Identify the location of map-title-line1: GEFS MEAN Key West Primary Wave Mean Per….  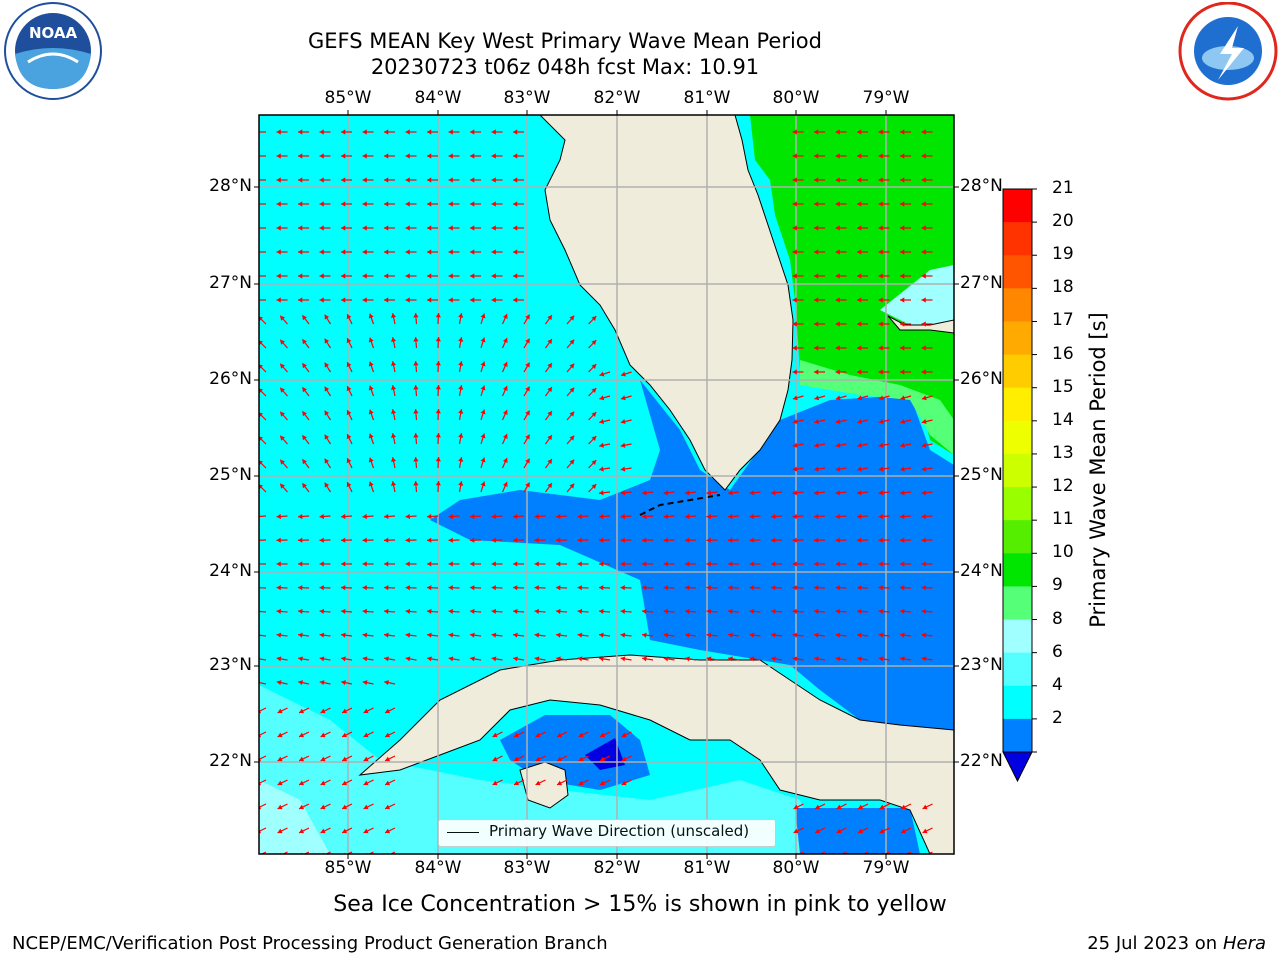
(565, 41).